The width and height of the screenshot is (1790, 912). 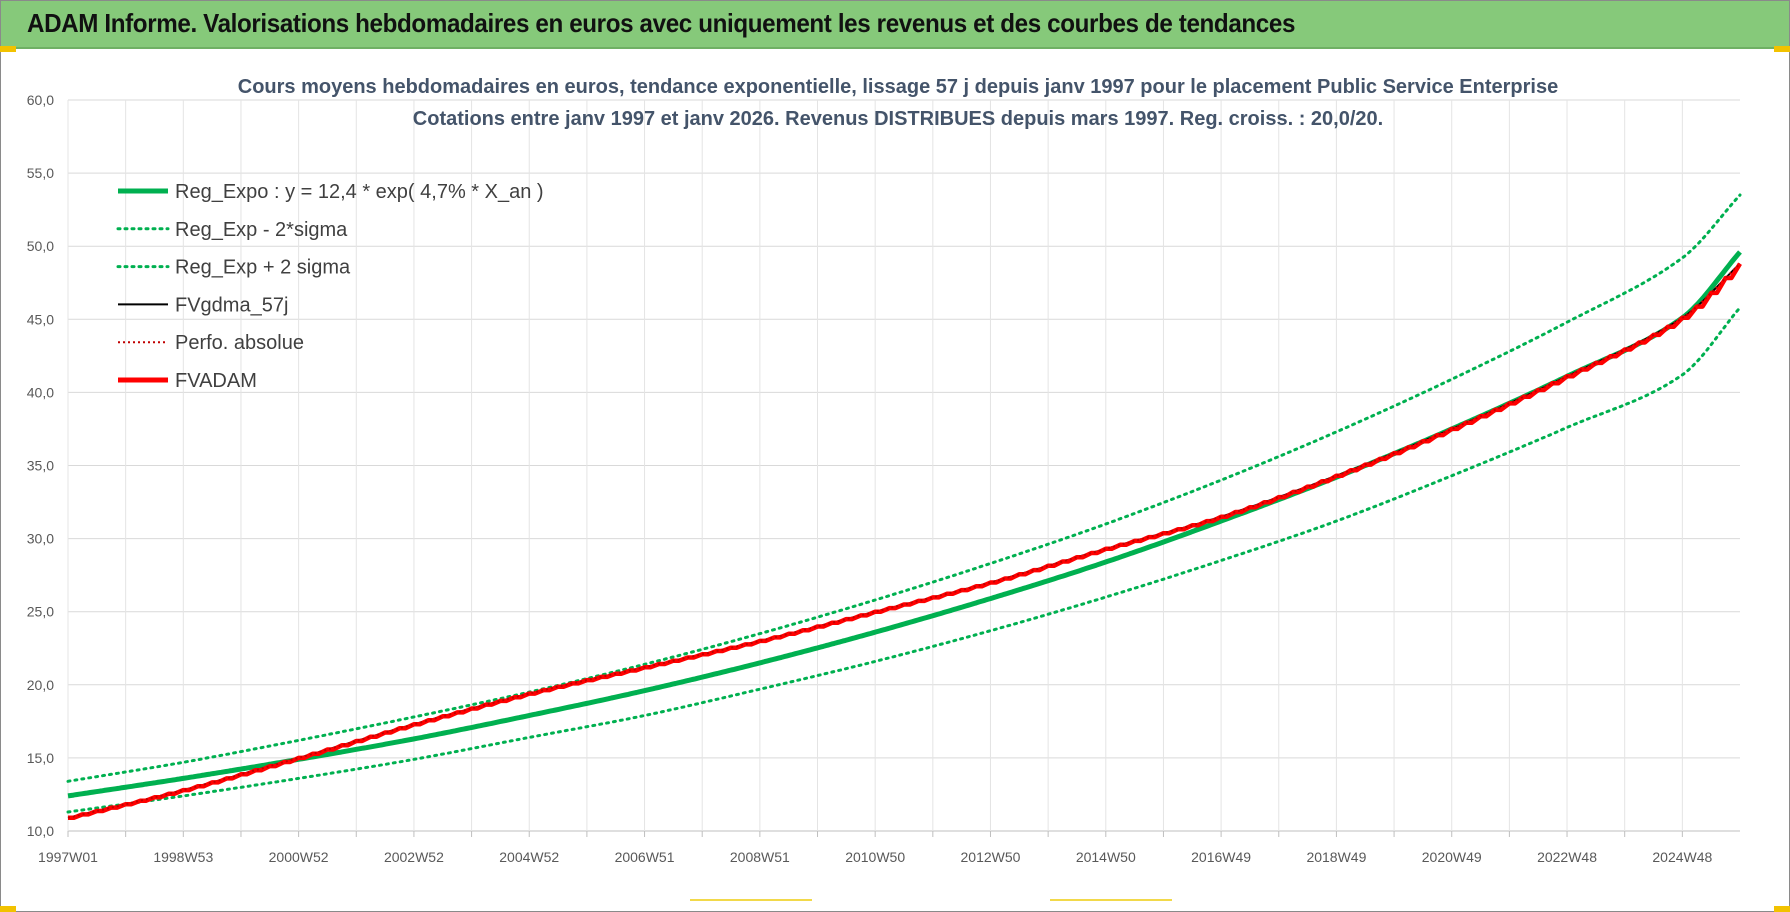 What do you see at coordinates (1106, 857) in the screenshot?
I see `x-tick-label: 2014W50` at bounding box center [1106, 857].